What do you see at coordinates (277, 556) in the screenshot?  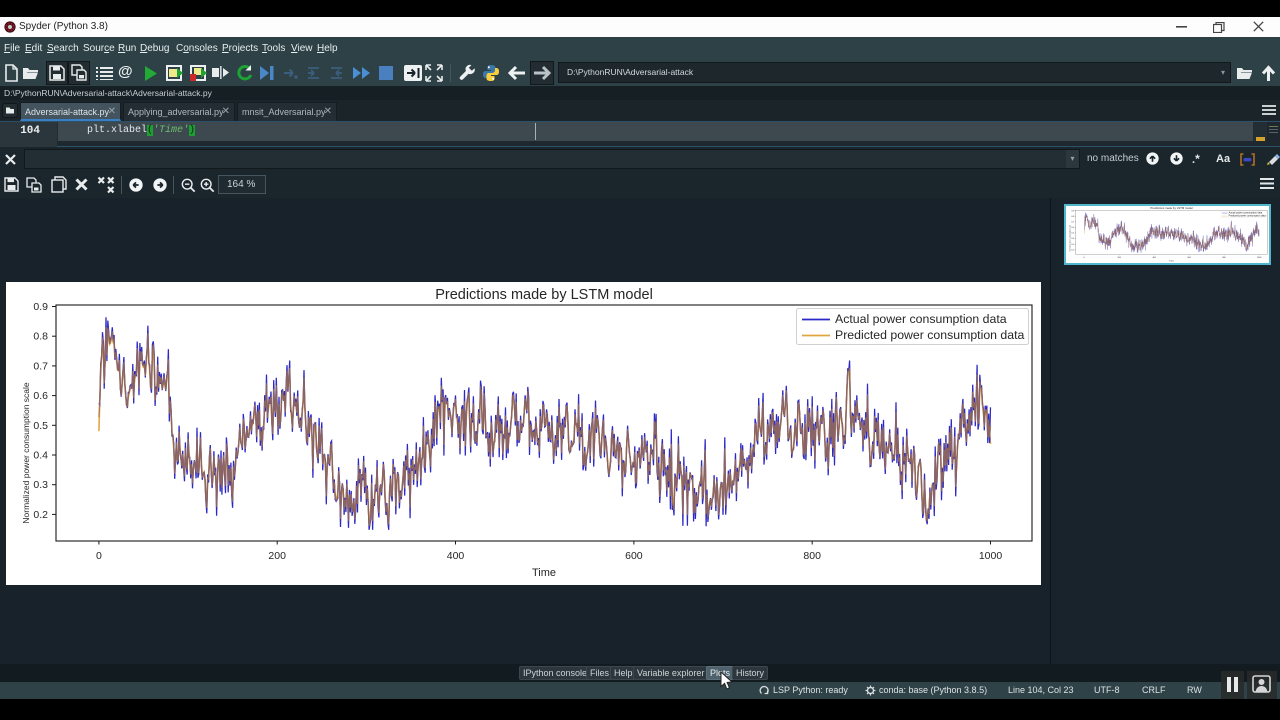 I see `svg-text: 200` at bounding box center [277, 556].